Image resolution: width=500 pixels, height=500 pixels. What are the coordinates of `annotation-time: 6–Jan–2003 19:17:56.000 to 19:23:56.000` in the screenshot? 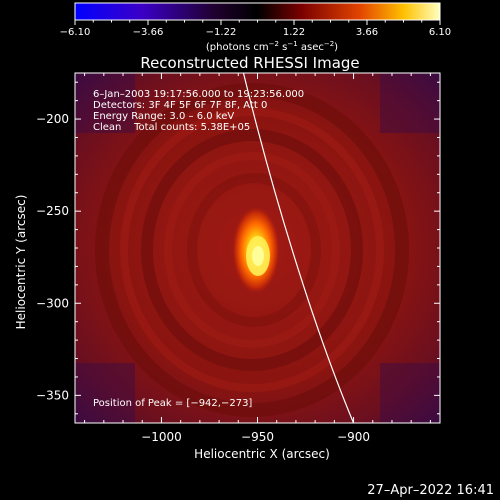 It's located at (198, 94).